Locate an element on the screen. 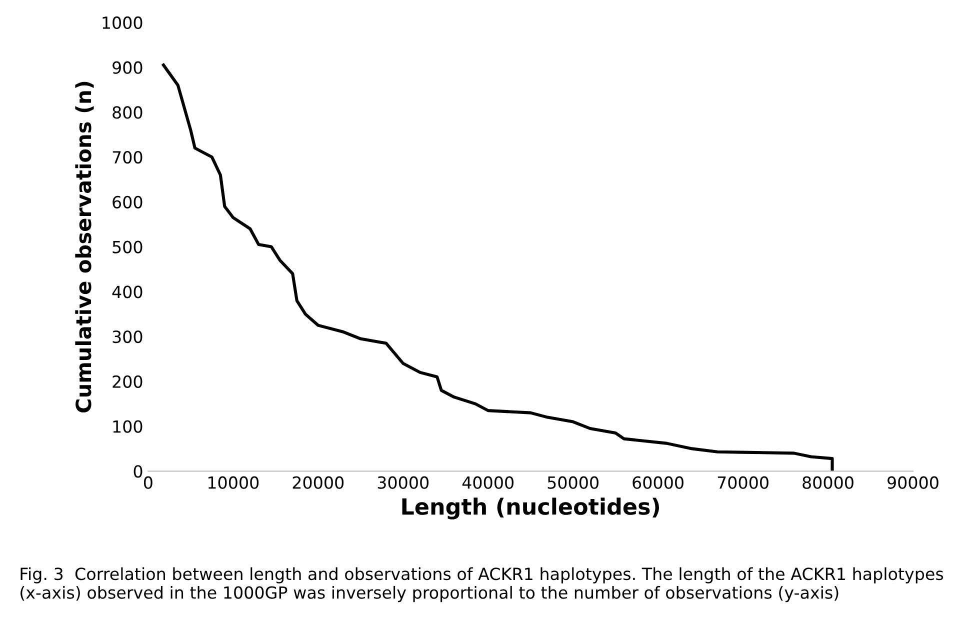 The image size is (956, 641). x-tick-label: 80000 is located at coordinates (828, 482).